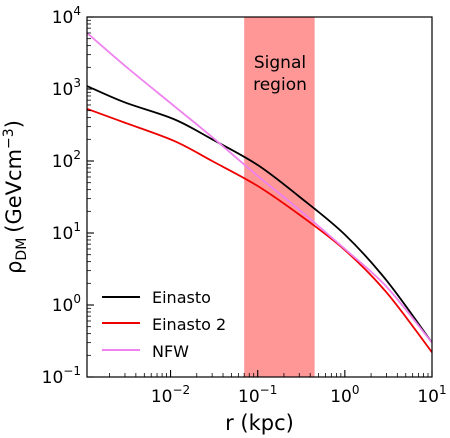 The height and width of the screenshot is (438, 450). I want to click on legend-label-einasto-2: Einasto 2, so click(189, 324).